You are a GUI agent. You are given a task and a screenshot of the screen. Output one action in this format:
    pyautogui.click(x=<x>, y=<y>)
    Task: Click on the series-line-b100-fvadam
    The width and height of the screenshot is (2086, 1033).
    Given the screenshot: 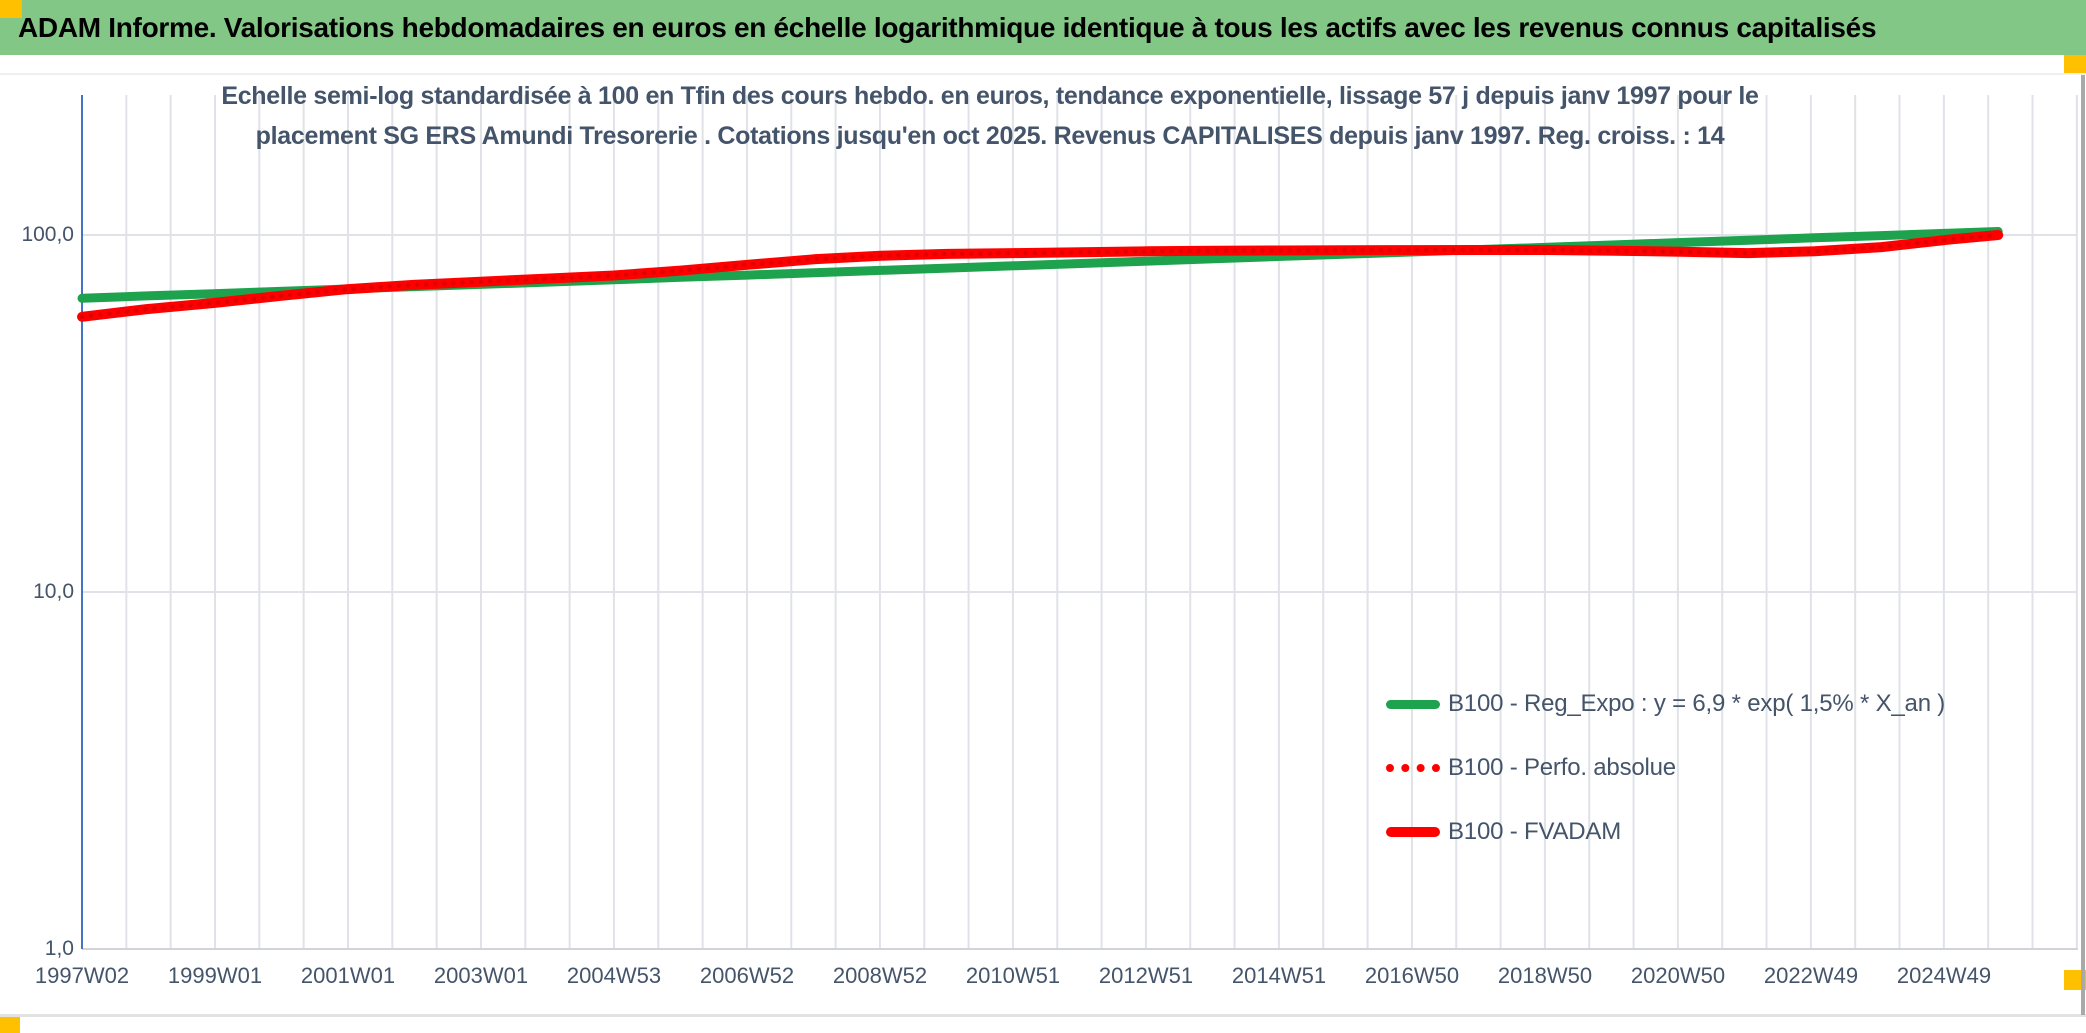 What is the action you would take?
    pyautogui.click(x=1040, y=276)
    